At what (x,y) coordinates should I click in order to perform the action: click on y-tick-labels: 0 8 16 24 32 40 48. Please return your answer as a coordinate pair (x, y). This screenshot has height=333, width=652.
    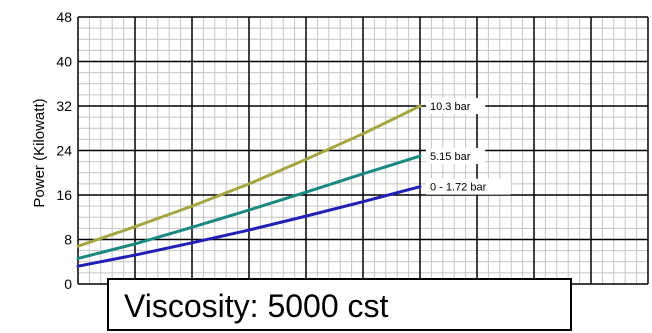
    Looking at the image, I should click on (64, 150).